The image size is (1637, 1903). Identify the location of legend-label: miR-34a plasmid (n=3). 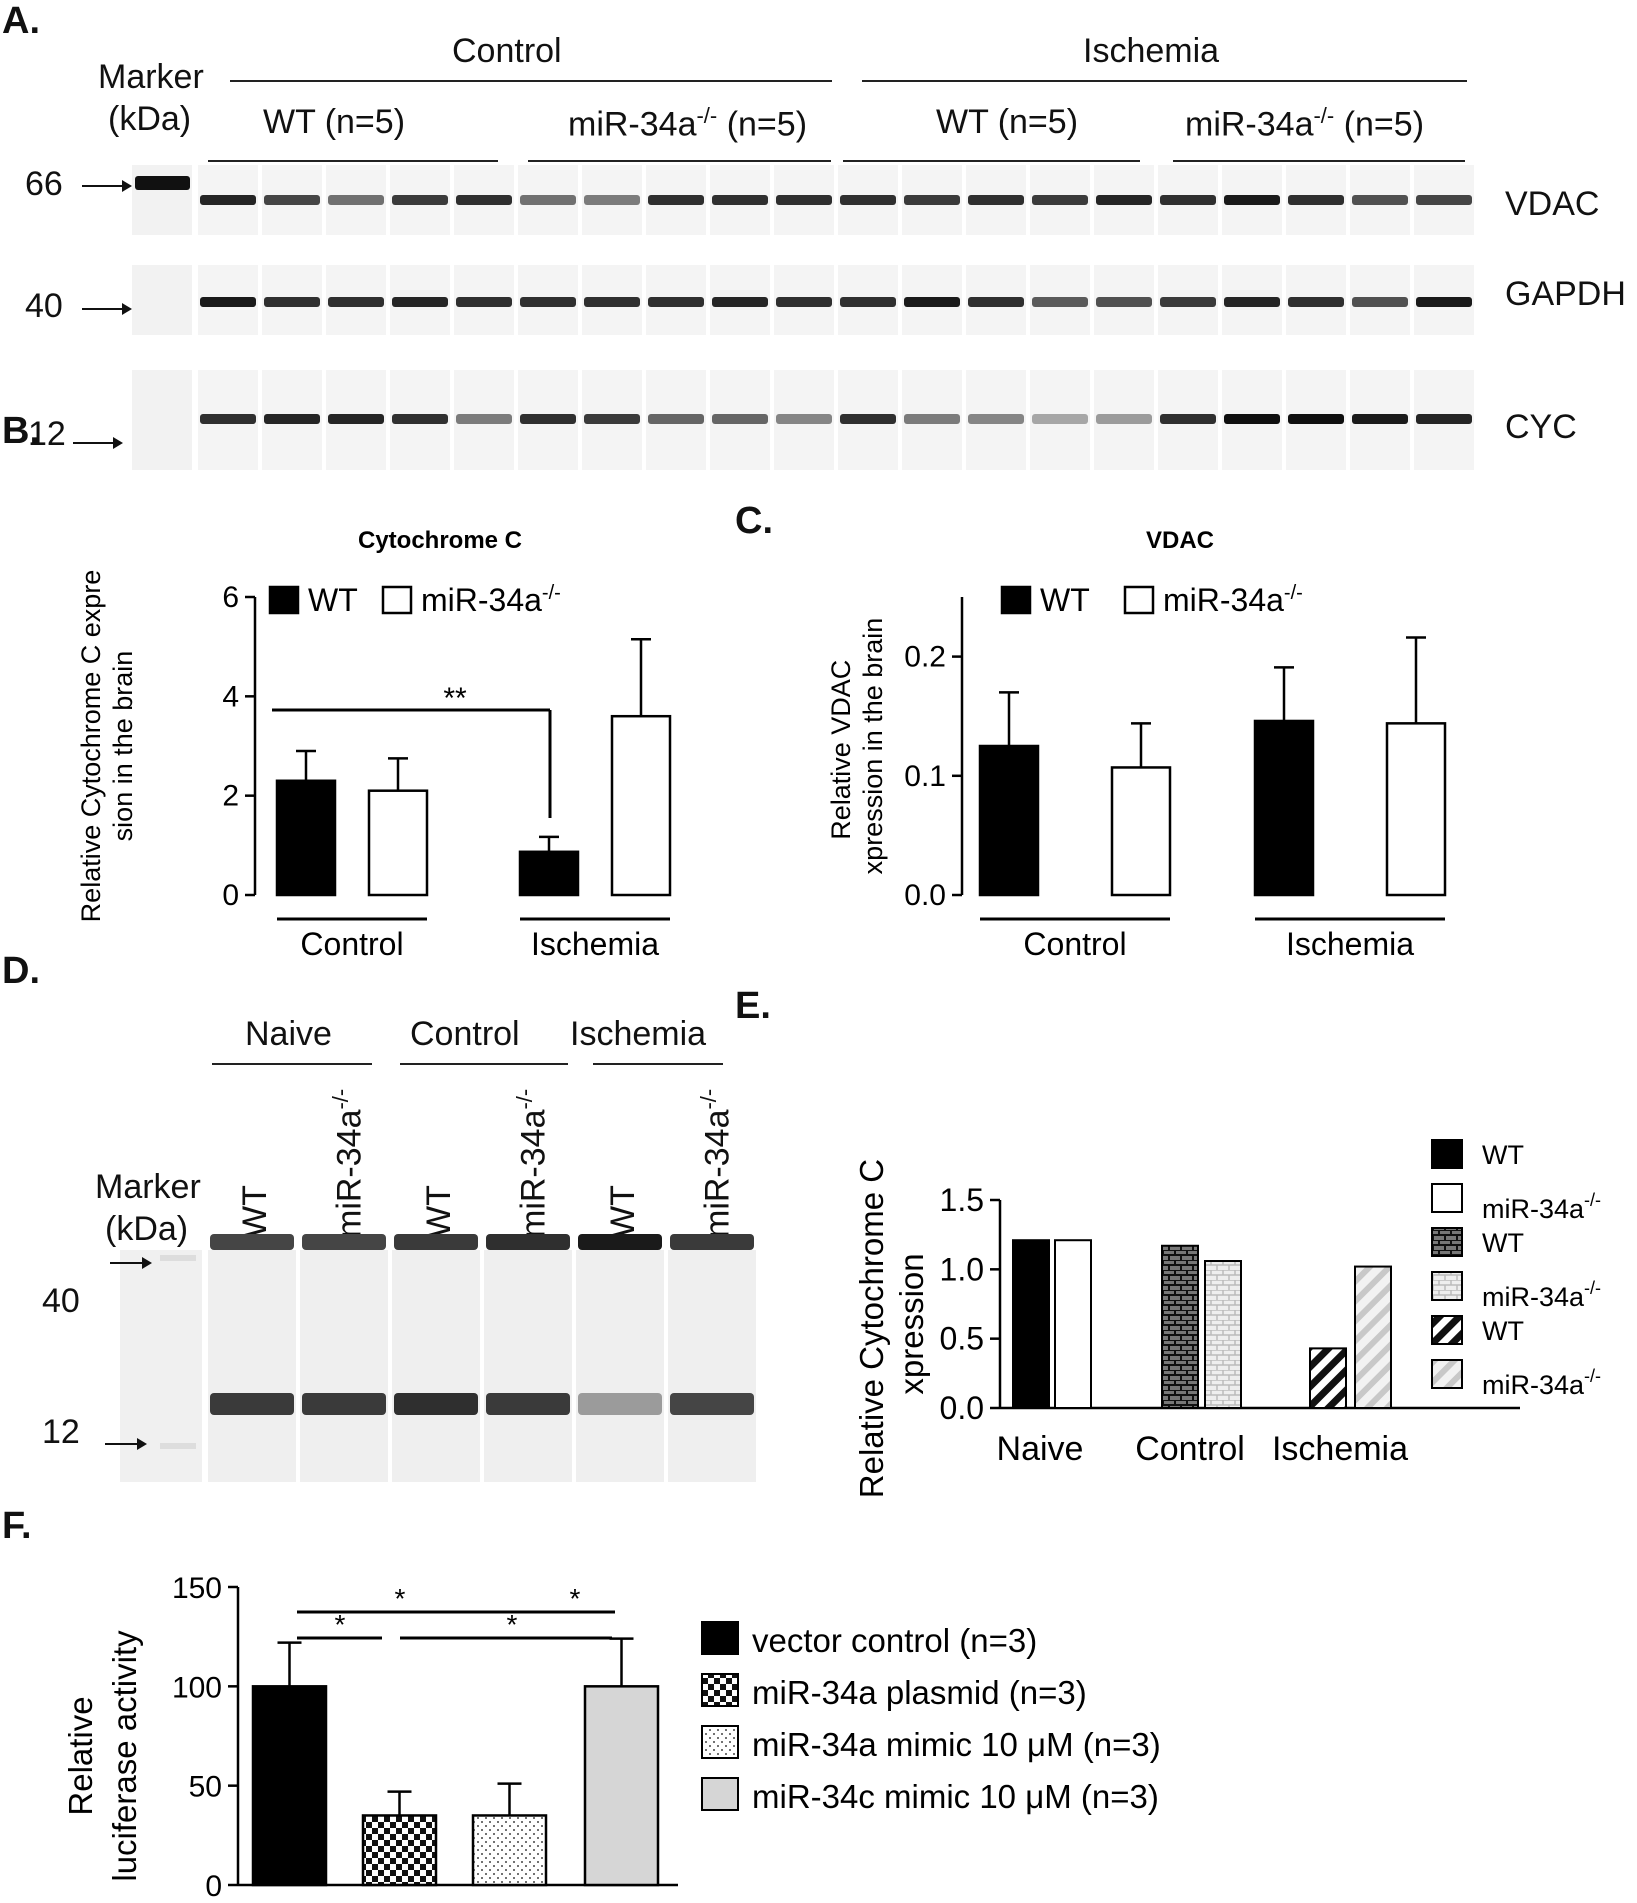
(919, 1692).